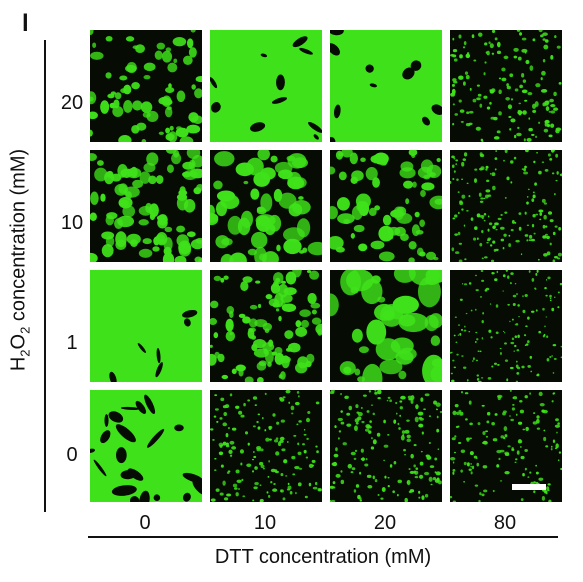  What do you see at coordinates (45, 276) in the screenshot?
I see `y-axis-line` at bounding box center [45, 276].